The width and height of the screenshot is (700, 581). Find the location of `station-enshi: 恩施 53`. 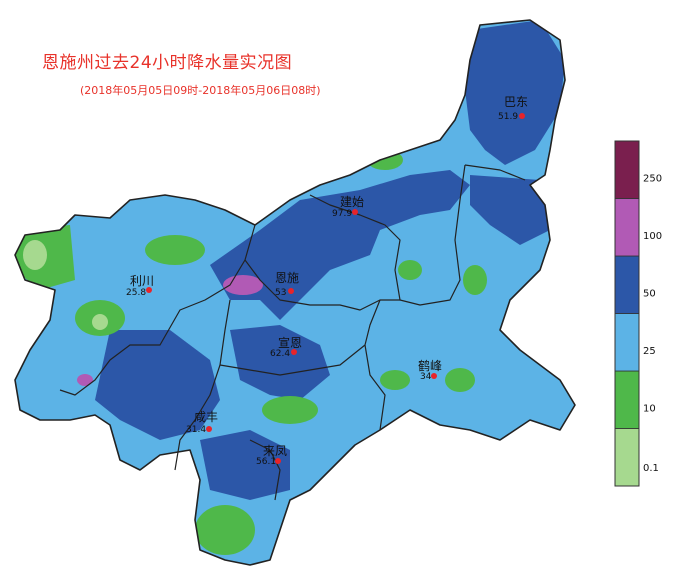

station-enshi: 恩施 53 is located at coordinates (287, 284).